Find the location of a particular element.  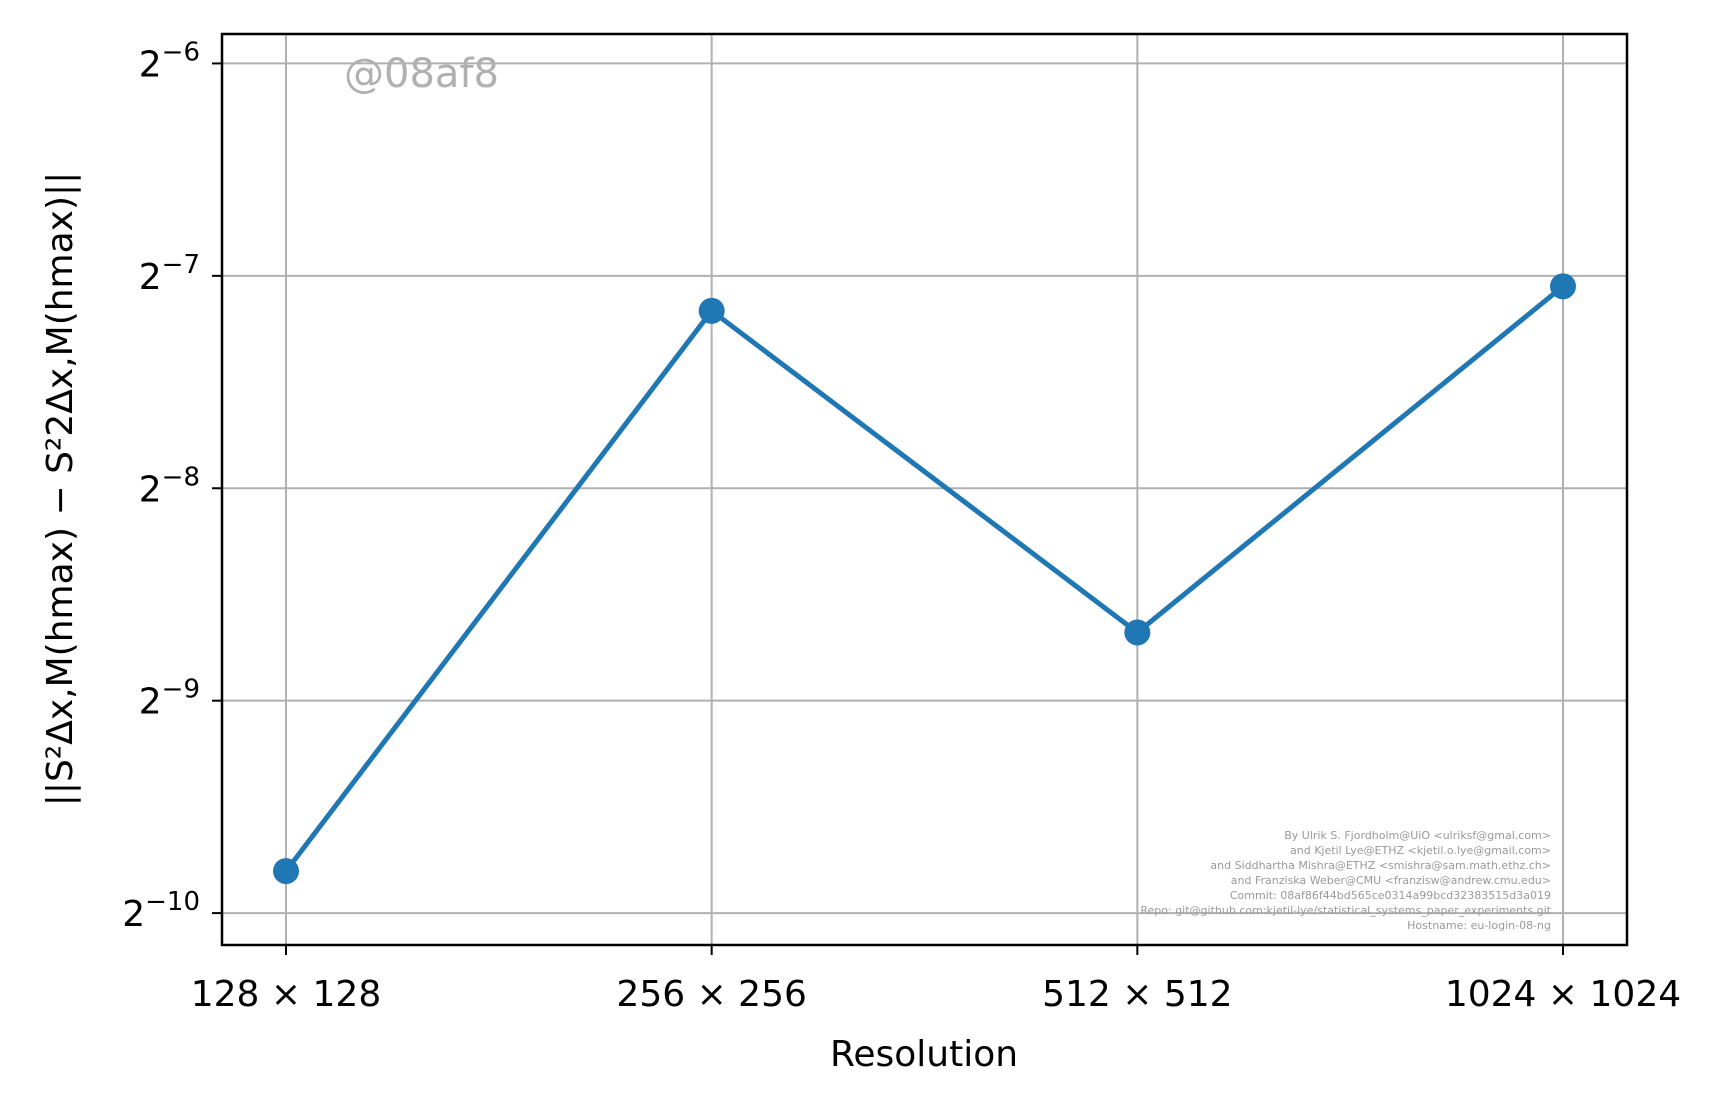

x-axis-ticks: 128 × 128 256 × 256 512 × 512 1024 × 1024 is located at coordinates (936, 980).